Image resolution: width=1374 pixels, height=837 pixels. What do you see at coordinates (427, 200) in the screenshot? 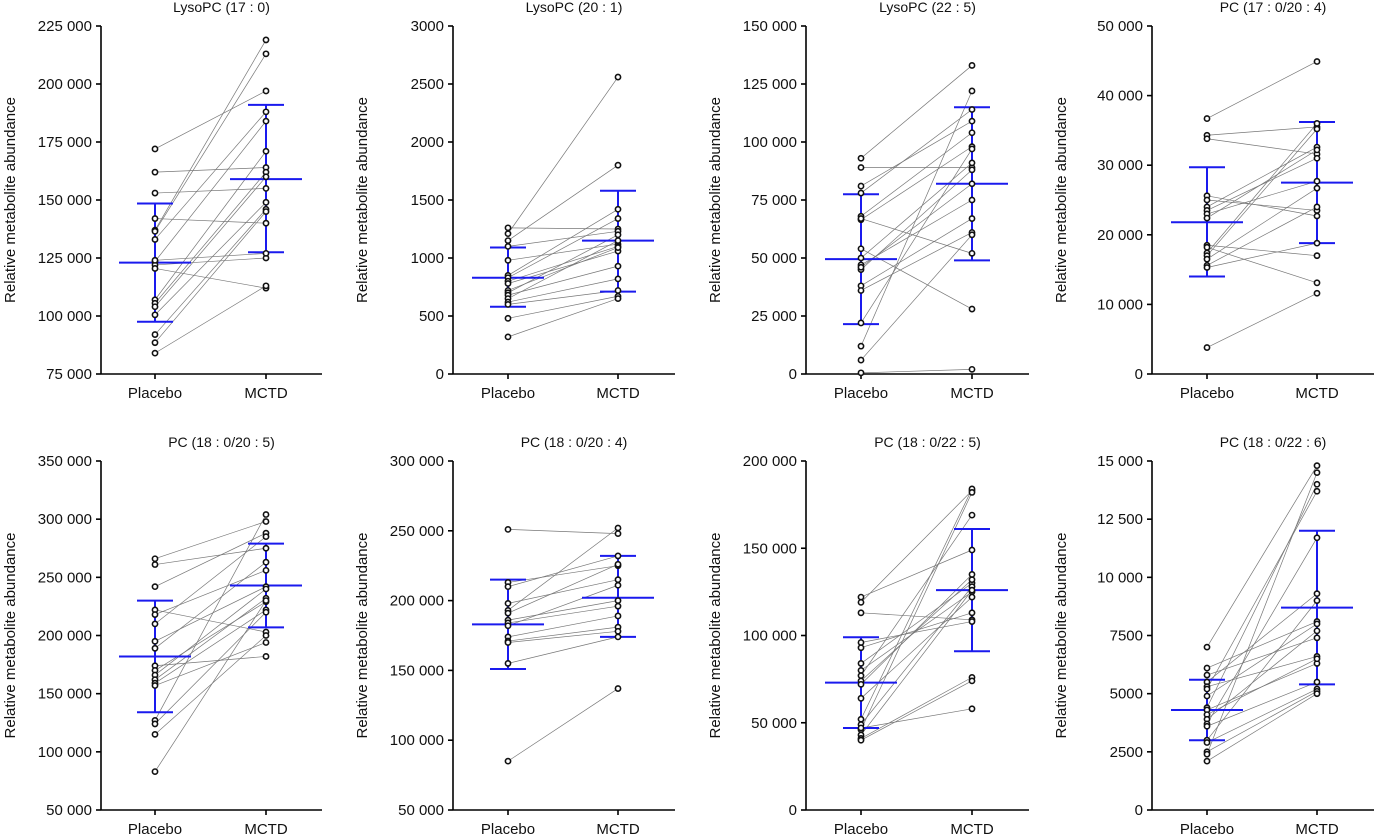
I see `y-tick-label: 1500` at bounding box center [427, 200].